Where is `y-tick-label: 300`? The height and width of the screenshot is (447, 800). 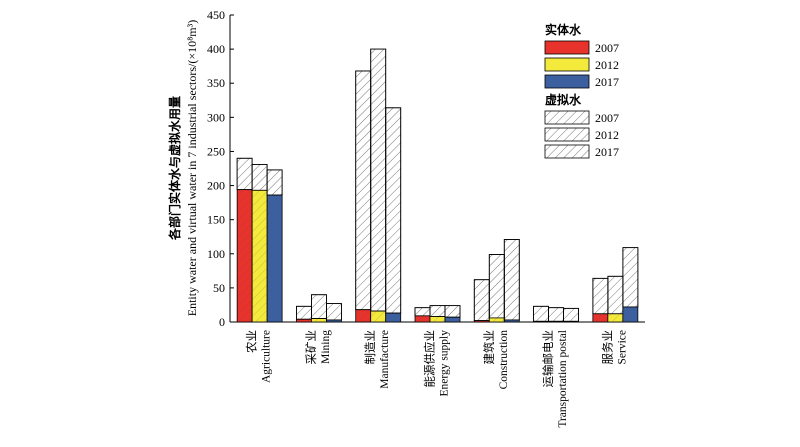
y-tick-label: 300 is located at coordinates (216, 117).